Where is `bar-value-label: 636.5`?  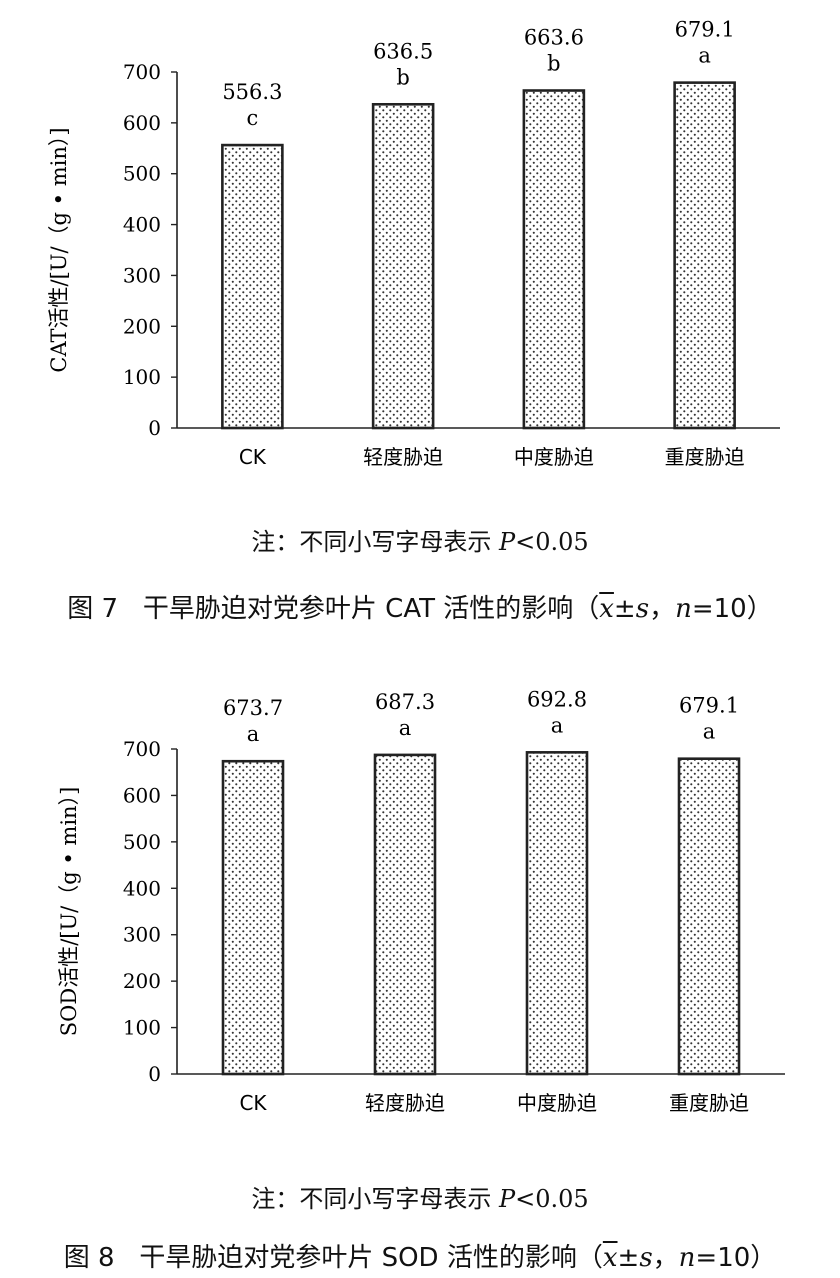
bar-value-label: 636.5 is located at coordinates (403, 51).